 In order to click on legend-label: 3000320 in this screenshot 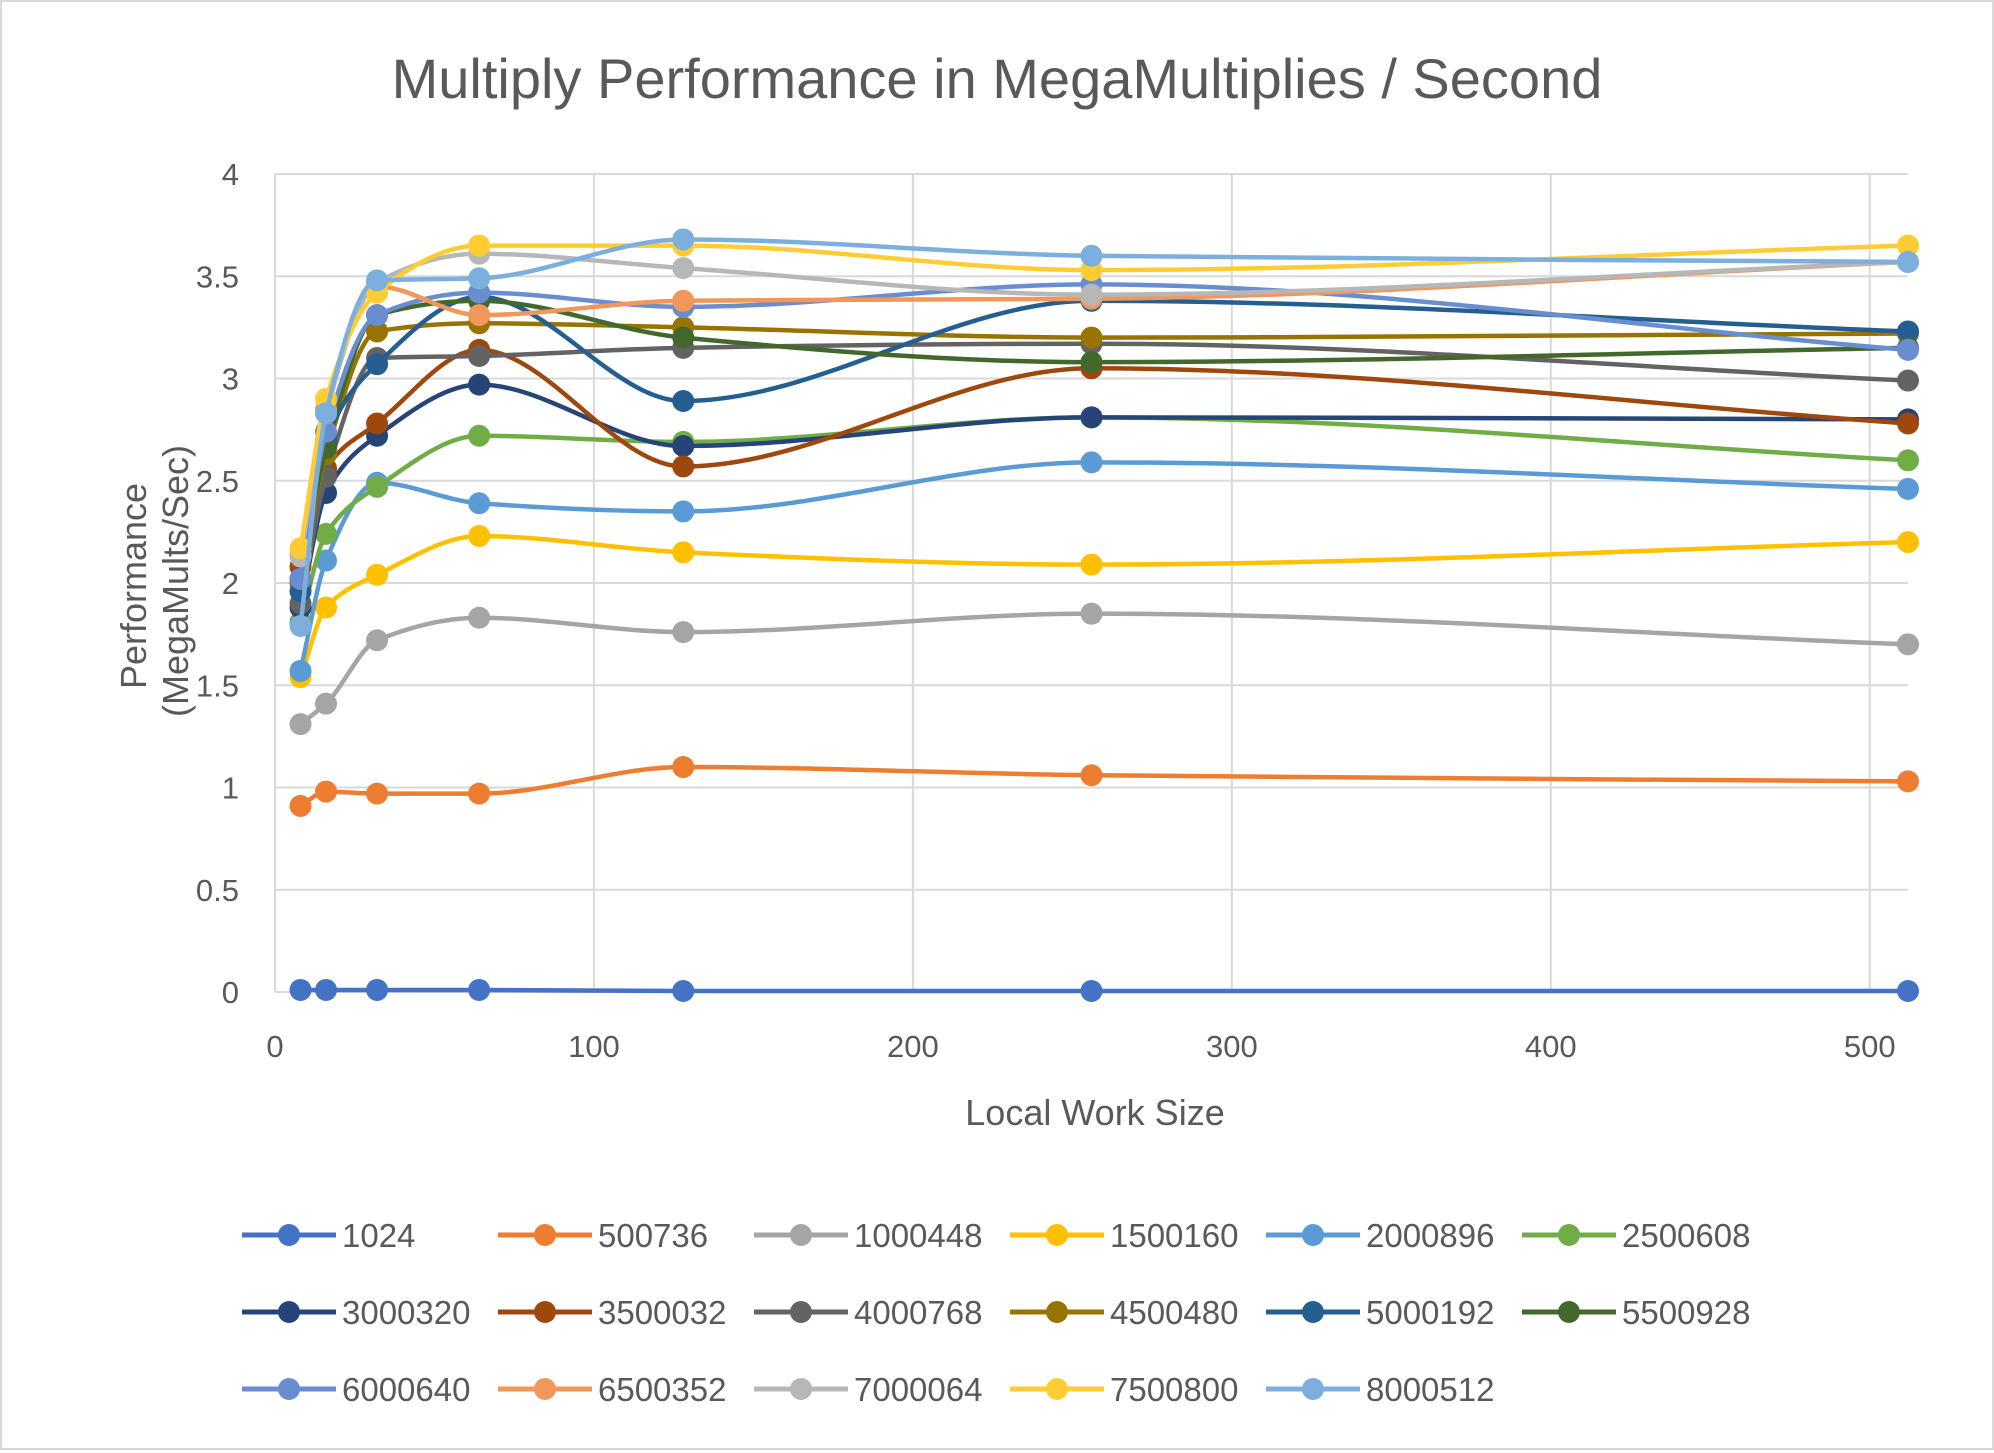, I will do `click(406, 1312)`.